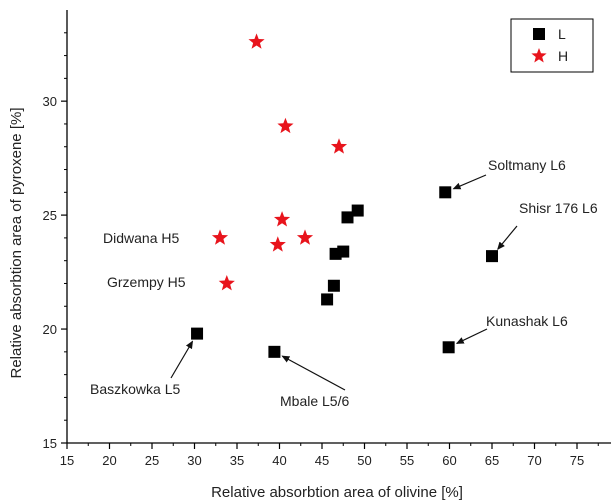  What do you see at coordinates (407, 460) in the screenshot?
I see `x-tick-label: 55` at bounding box center [407, 460].